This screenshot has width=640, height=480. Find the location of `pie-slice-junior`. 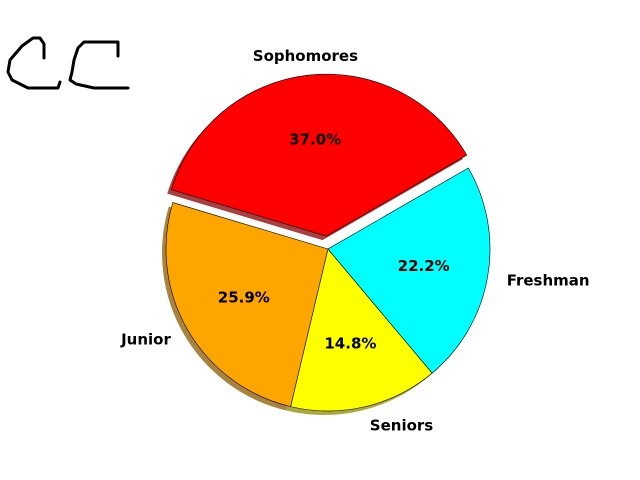

pie-slice-junior is located at coordinates (247, 304).